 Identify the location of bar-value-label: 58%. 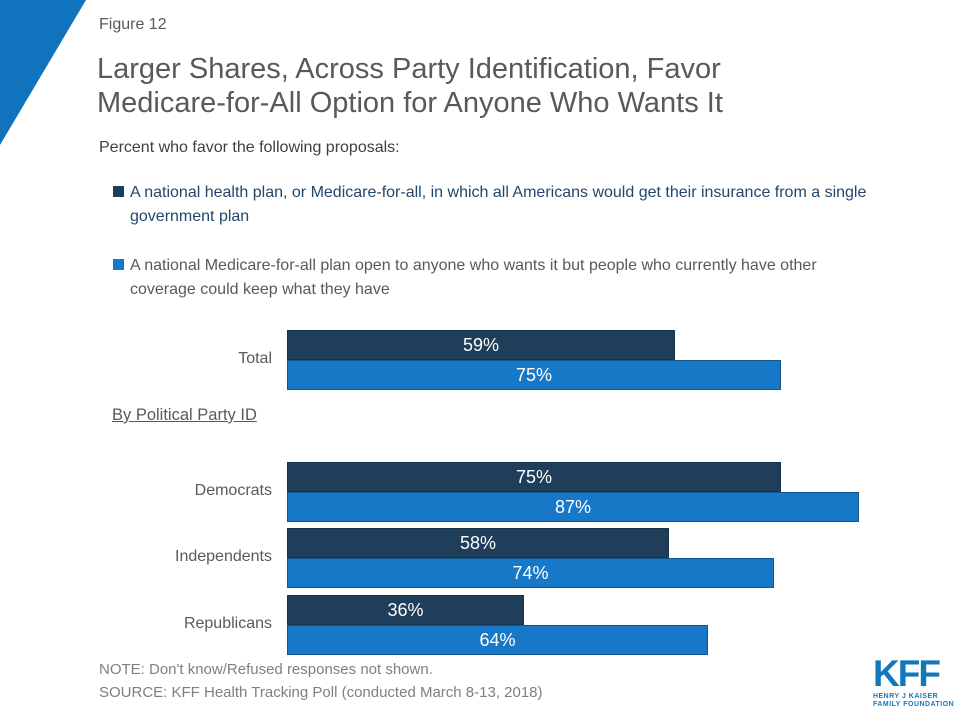
(478, 543).